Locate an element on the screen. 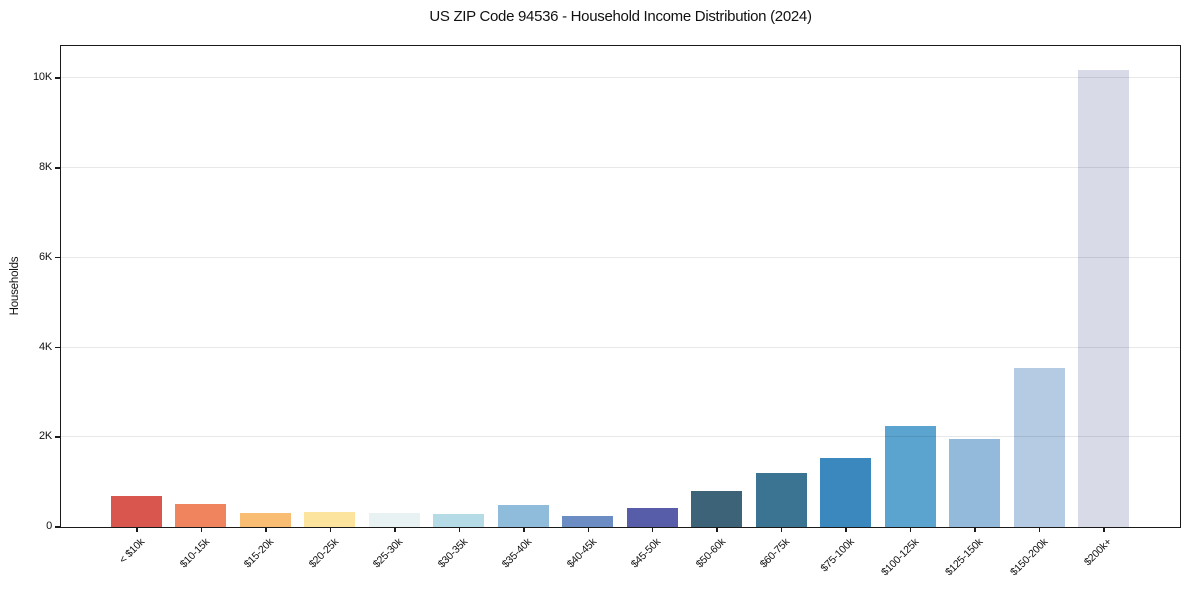  bar-15-20k is located at coordinates (265, 519).